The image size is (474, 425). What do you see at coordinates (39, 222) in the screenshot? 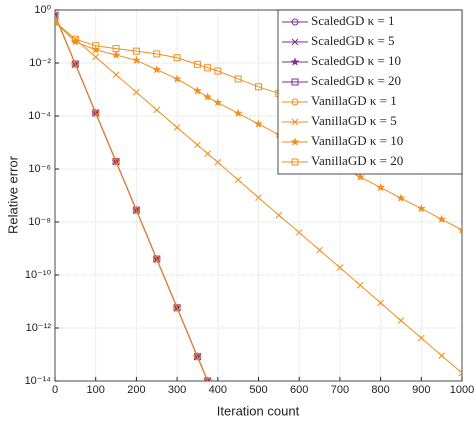
I see `y-tick-label: 10⁻⁸` at bounding box center [39, 222].